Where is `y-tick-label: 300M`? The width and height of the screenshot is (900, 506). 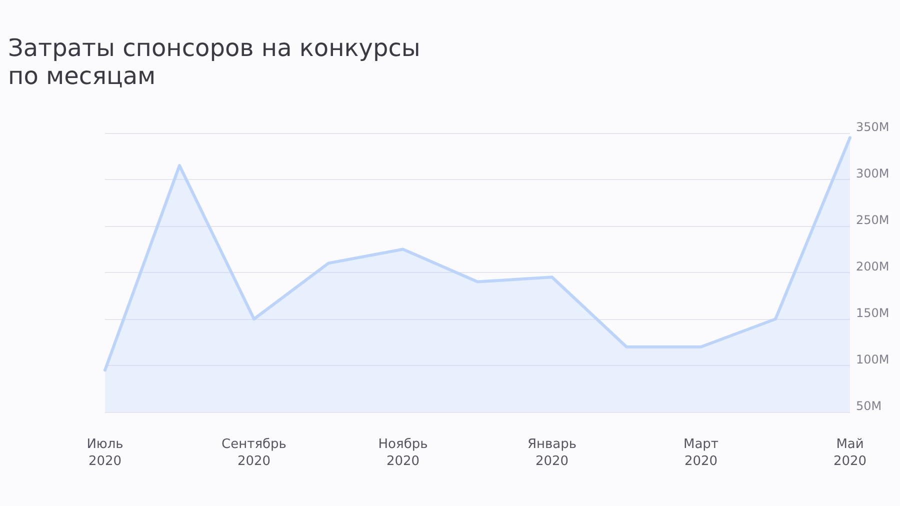
y-tick-label: 300M is located at coordinates (873, 173).